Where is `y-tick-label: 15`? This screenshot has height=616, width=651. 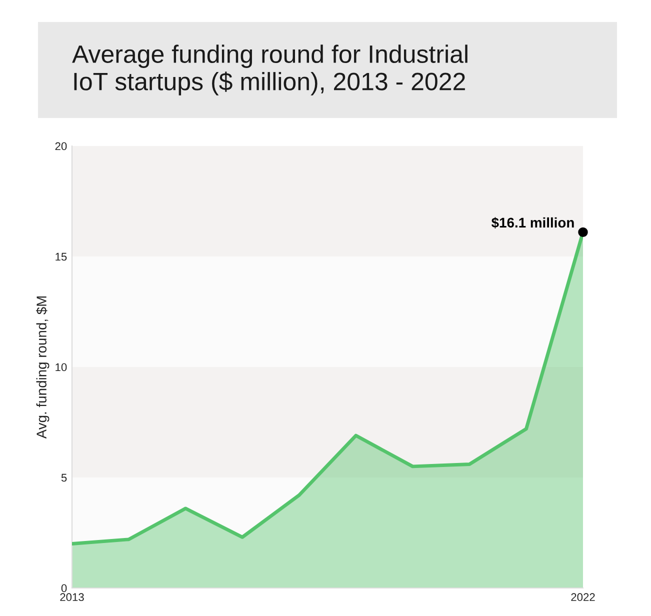 y-tick-label: 15 is located at coordinates (61, 256).